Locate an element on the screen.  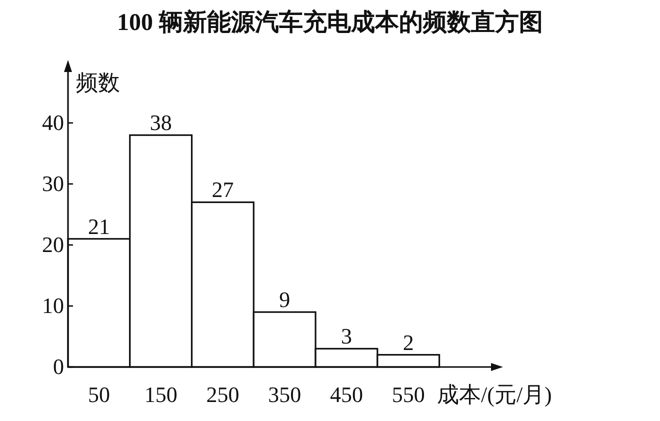
data-label: 38 is located at coordinates (161, 123).